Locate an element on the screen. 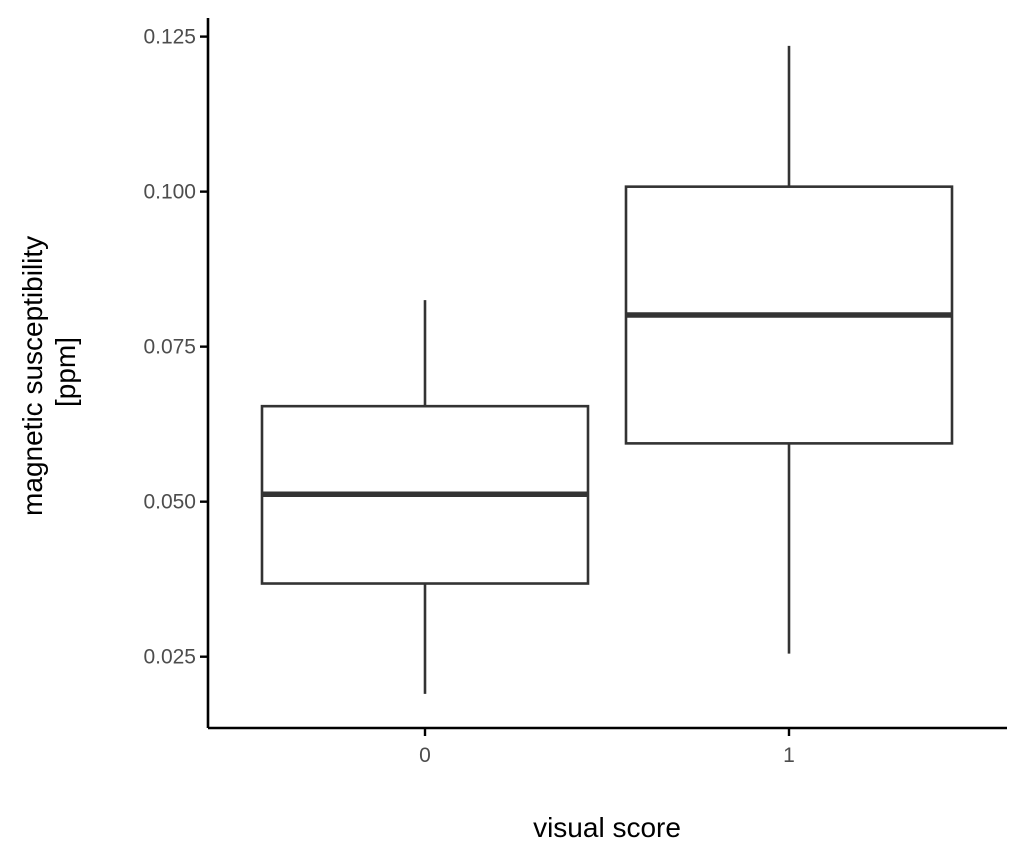 The width and height of the screenshot is (1024, 861). y-ticks: 0.025 0.050 0.075 0.100 0.125 is located at coordinates (175, 347).